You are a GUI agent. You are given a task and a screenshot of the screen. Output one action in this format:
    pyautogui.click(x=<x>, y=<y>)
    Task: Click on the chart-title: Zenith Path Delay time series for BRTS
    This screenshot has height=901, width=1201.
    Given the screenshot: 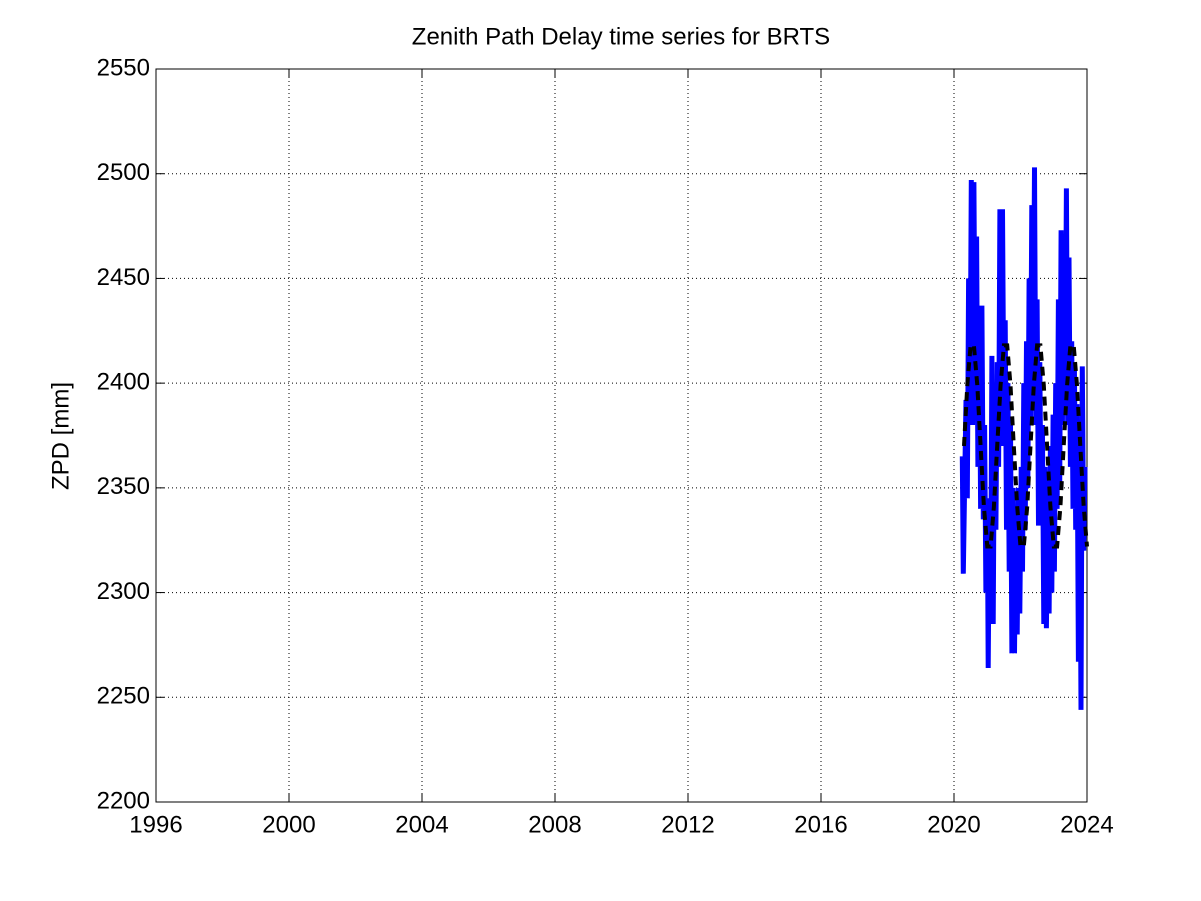 What is the action you would take?
    pyautogui.click(x=621, y=36)
    